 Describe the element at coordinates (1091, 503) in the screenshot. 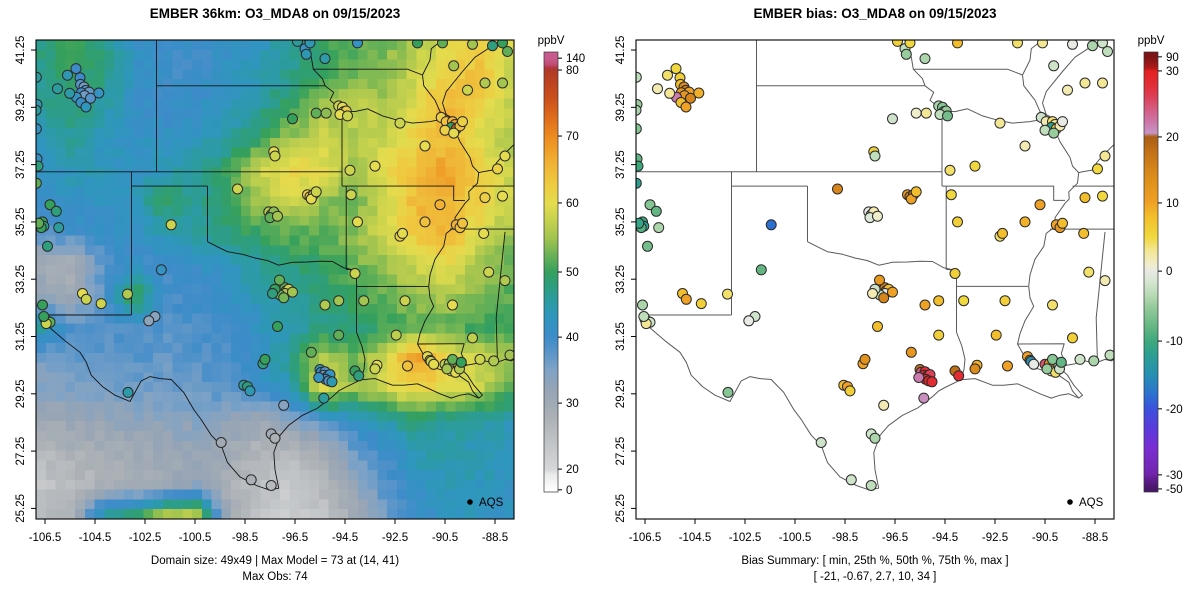

I see `aqs-legend-label: AQS` at that location.